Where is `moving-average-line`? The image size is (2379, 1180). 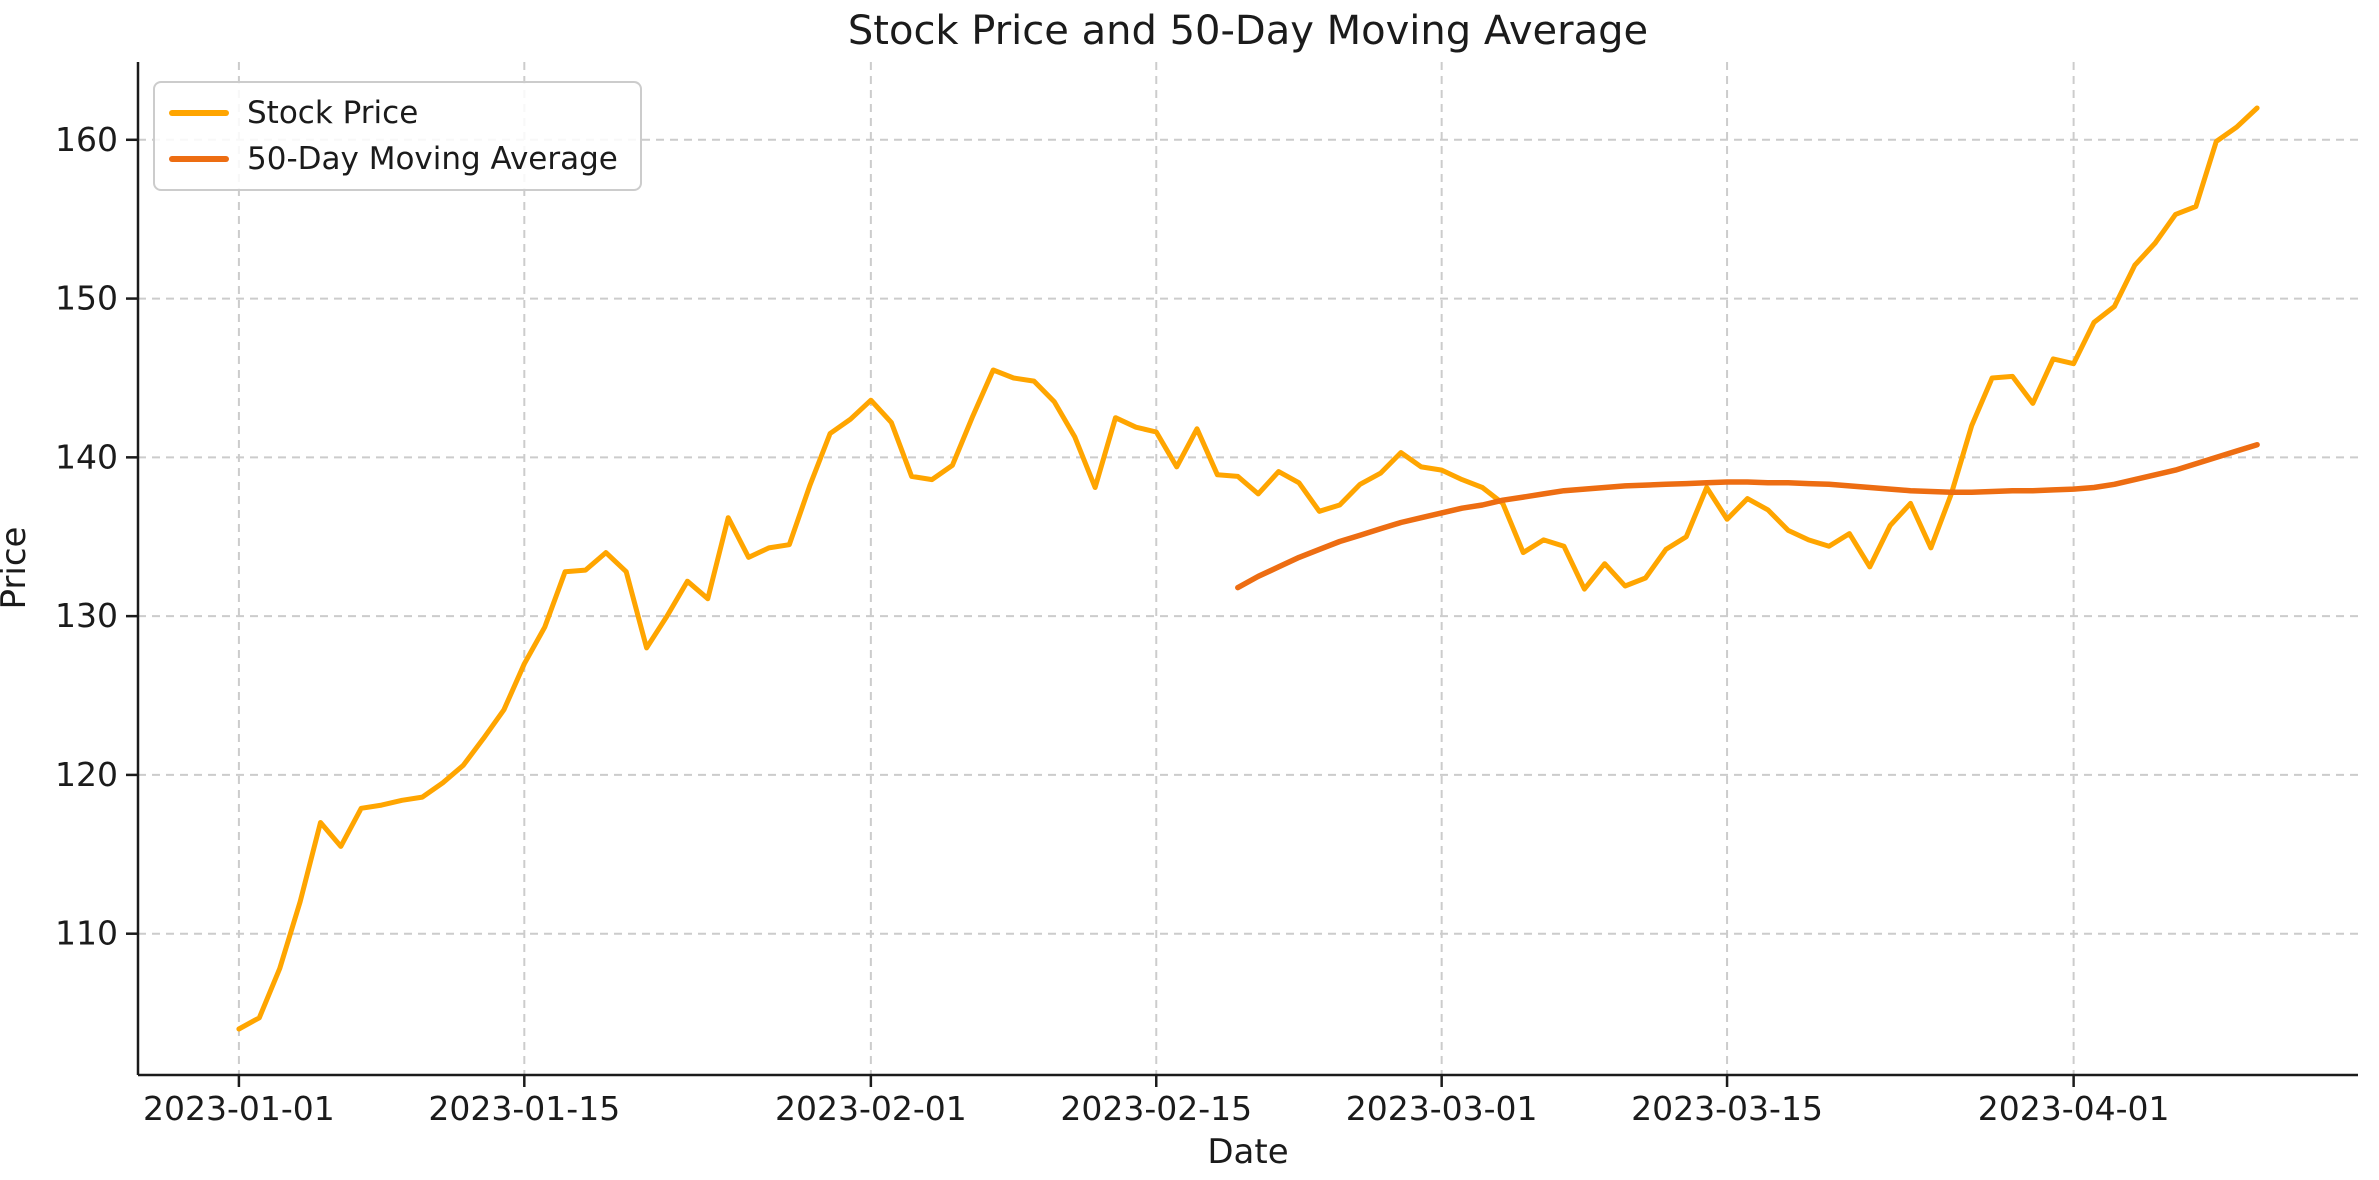
moving-average-line is located at coordinates (1747, 516).